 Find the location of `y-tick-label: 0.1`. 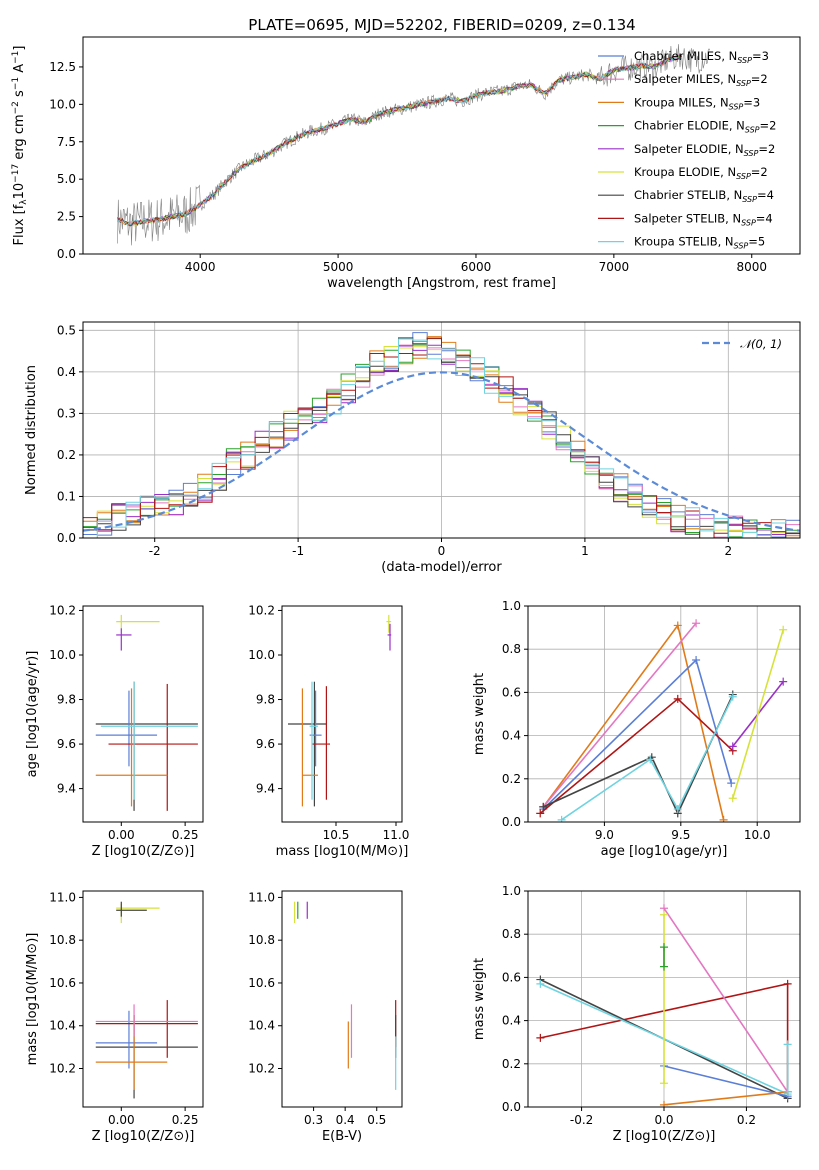

y-tick-label: 0.1 is located at coordinates (66, 496).